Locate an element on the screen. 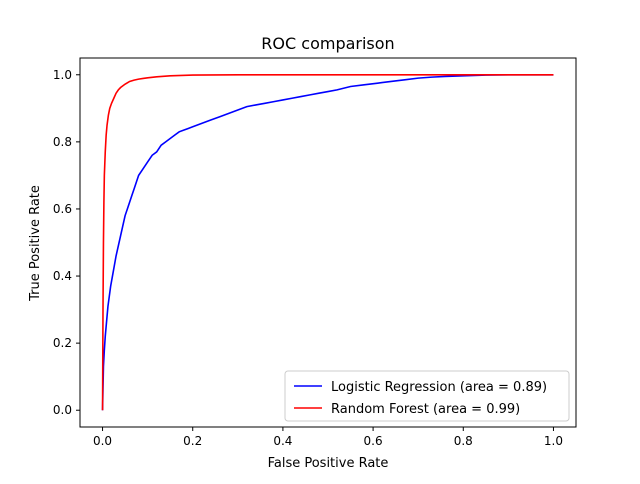 The width and height of the screenshot is (640, 484). y-tick-label: 0.2 is located at coordinates (62, 343).